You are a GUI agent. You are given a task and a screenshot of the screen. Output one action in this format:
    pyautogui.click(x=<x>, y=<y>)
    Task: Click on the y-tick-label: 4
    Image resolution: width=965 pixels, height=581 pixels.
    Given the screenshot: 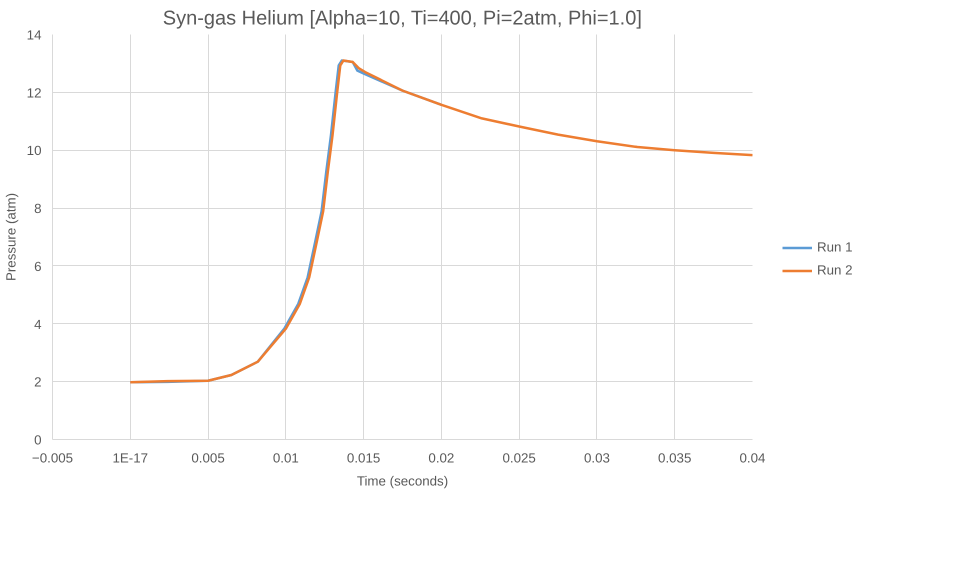 What is the action you would take?
    pyautogui.click(x=38, y=324)
    